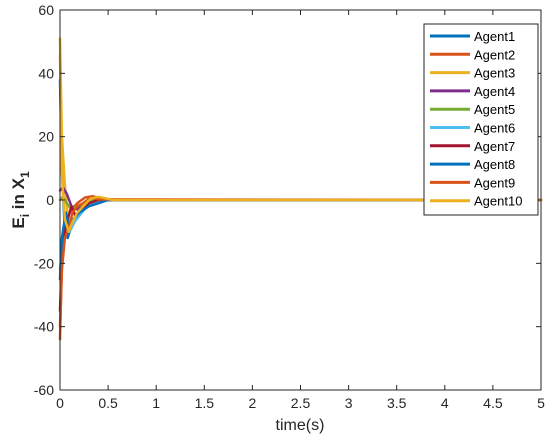 This screenshot has width=550, height=440. I want to click on x-tick-label: 2.5, so click(301, 403).